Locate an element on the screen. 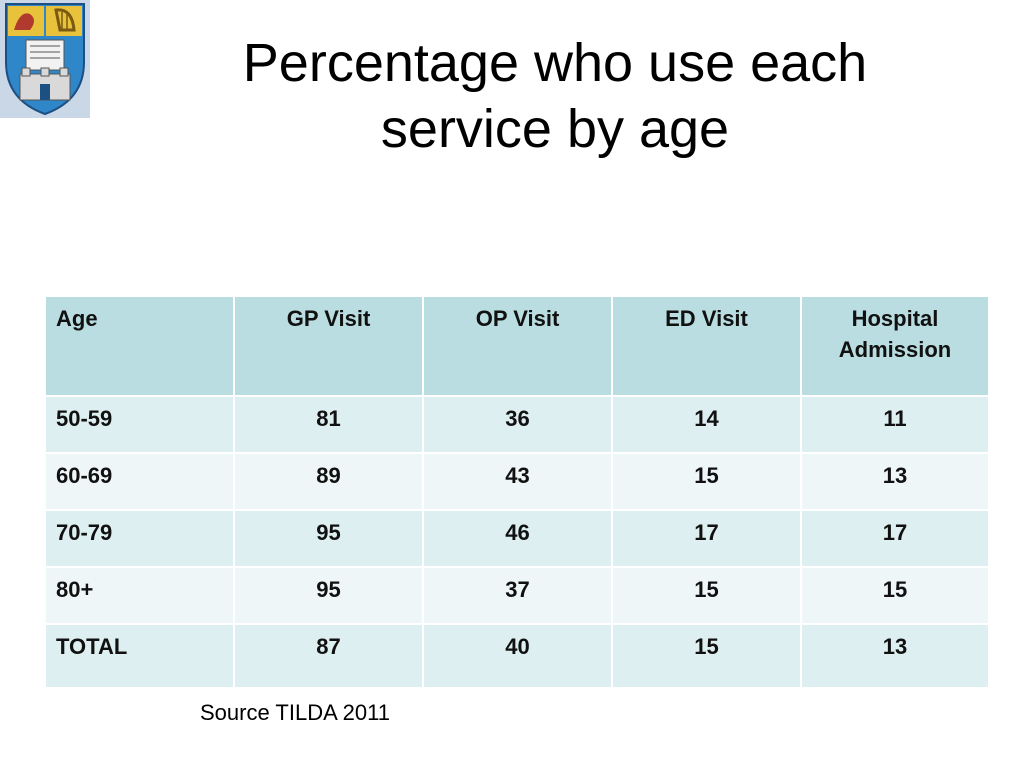 The height and width of the screenshot is (768, 1024). table-cell-age: TOTAL is located at coordinates (139, 656).